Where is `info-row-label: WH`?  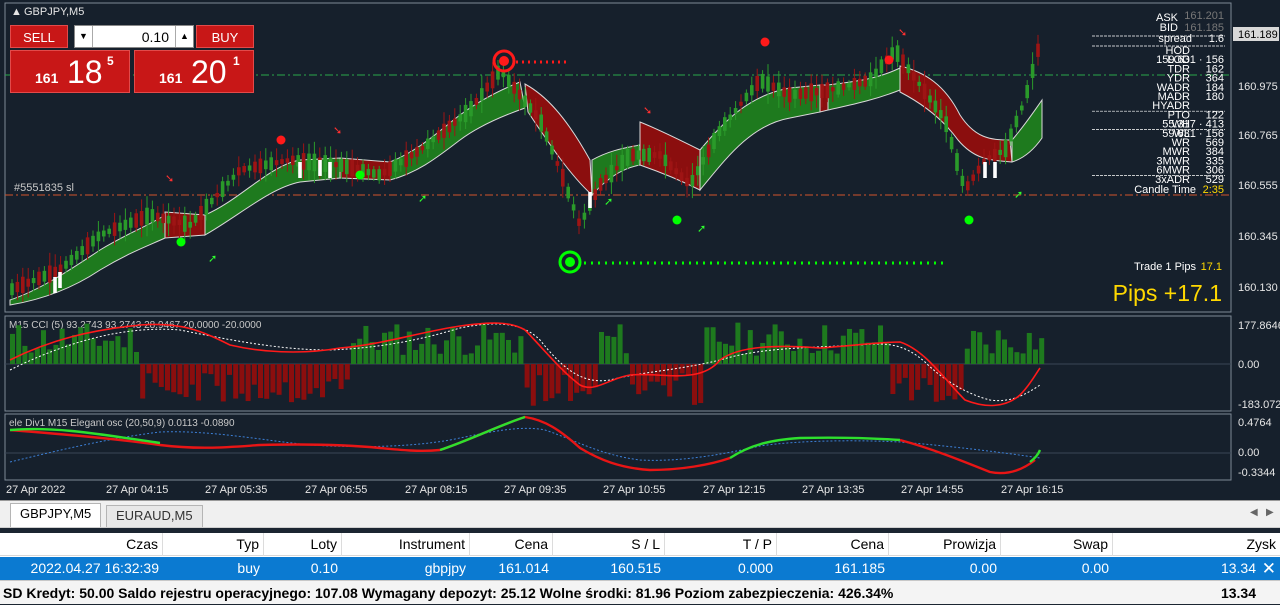
info-row-label: WH is located at coordinates (1181, 125).